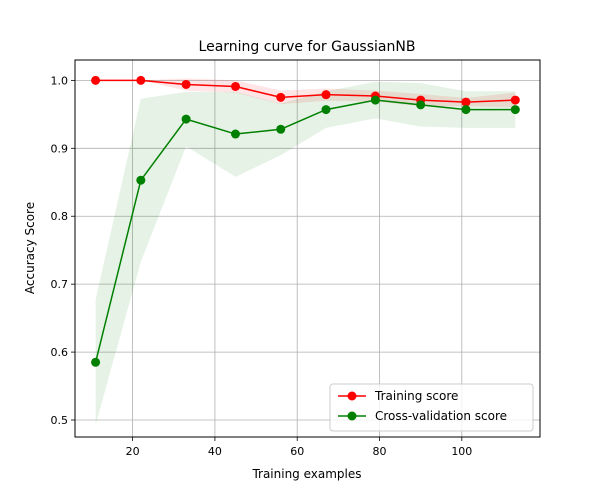 The image size is (600, 500). Describe the element at coordinates (60, 284) in the screenshot. I see `y-tick-label: 0.7` at that location.